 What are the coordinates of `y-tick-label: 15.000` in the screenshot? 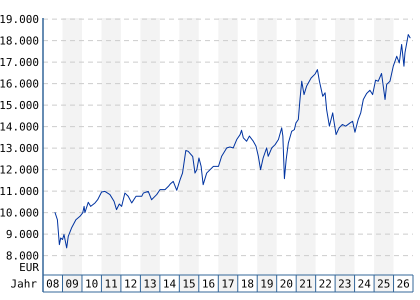 It's located at (19, 105).